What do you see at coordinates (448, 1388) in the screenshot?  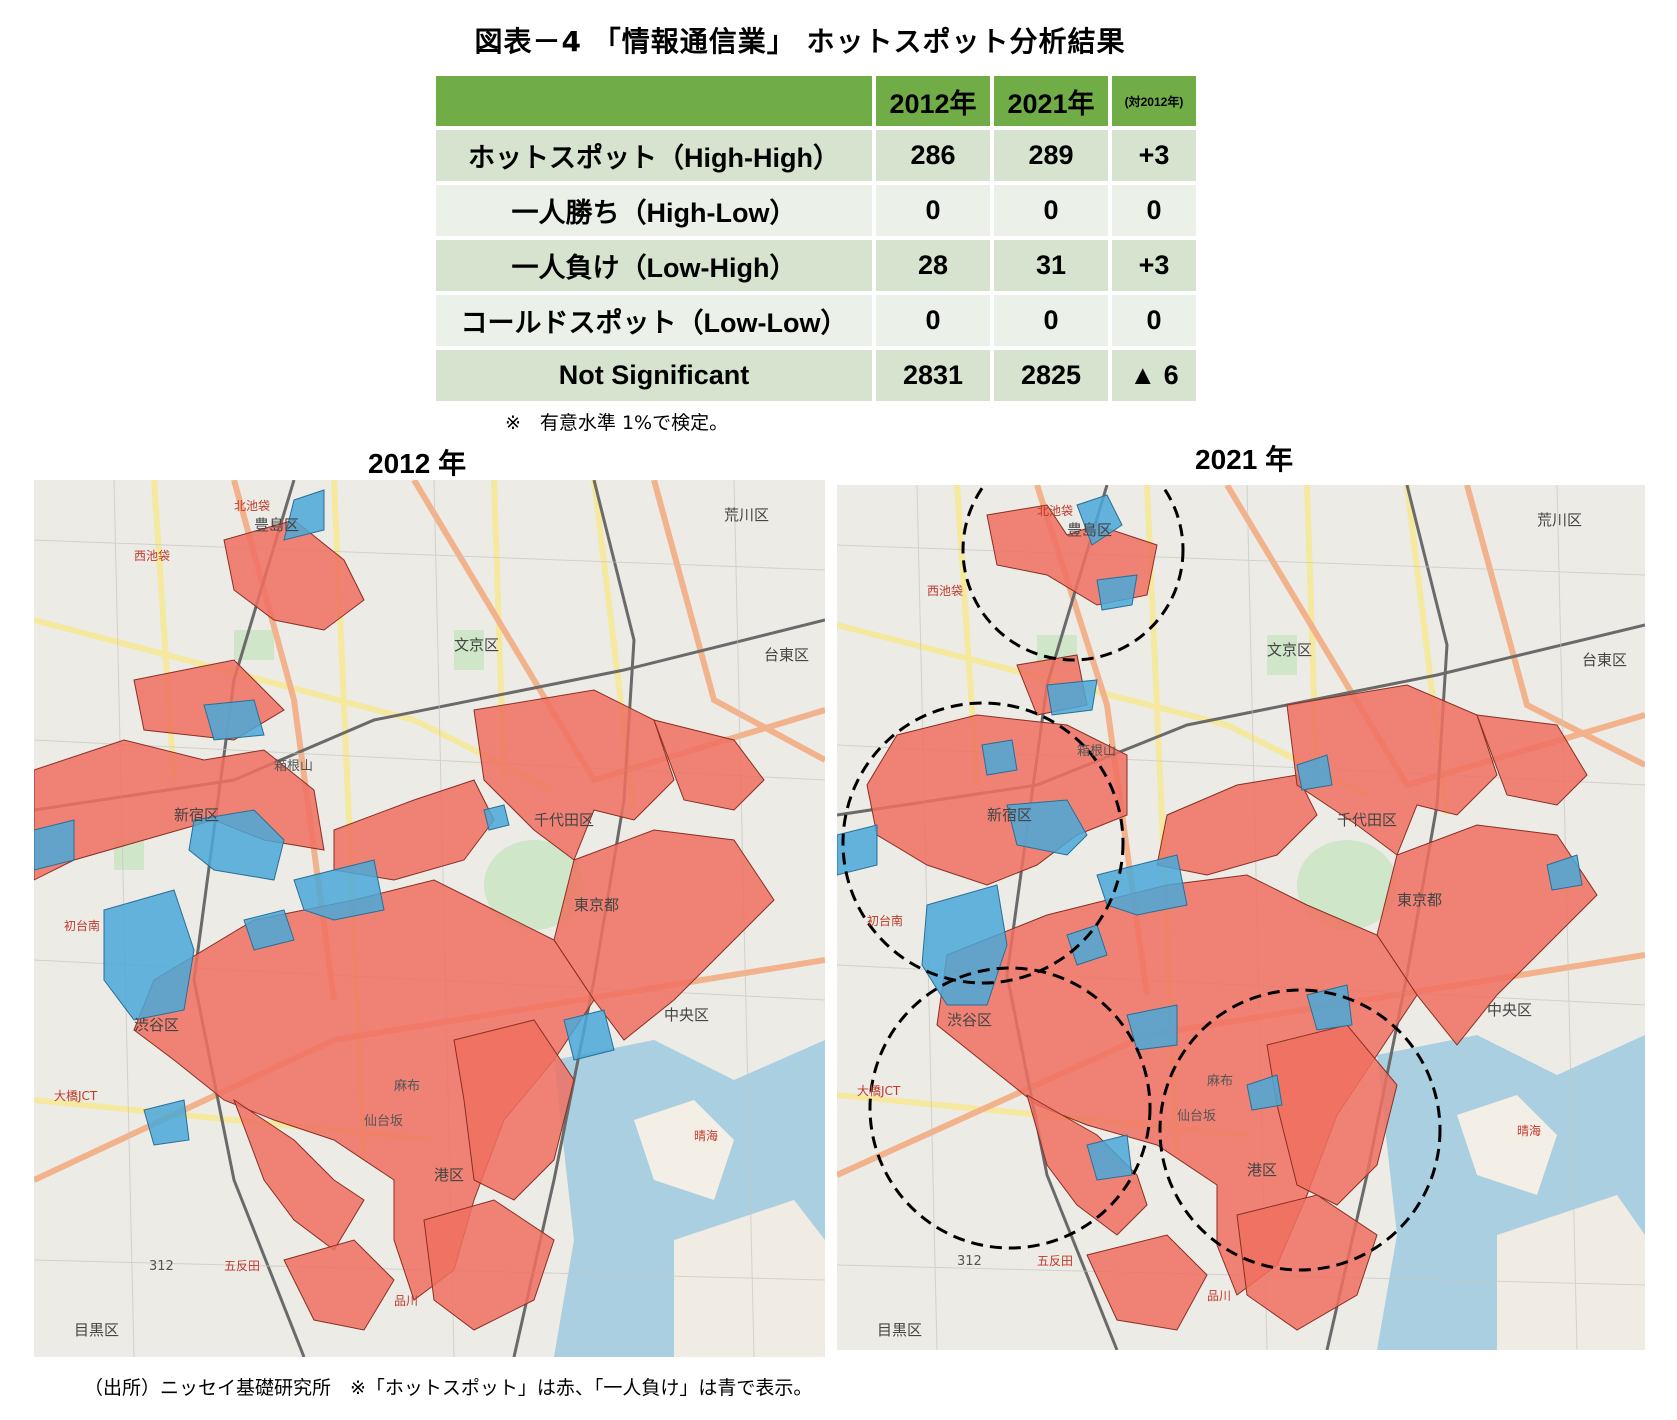 I see `source-note: （出所）ニッセイ基礎研究所 ※「ホットスポット」は赤、「一人負け」は青で表示。` at bounding box center [448, 1388].